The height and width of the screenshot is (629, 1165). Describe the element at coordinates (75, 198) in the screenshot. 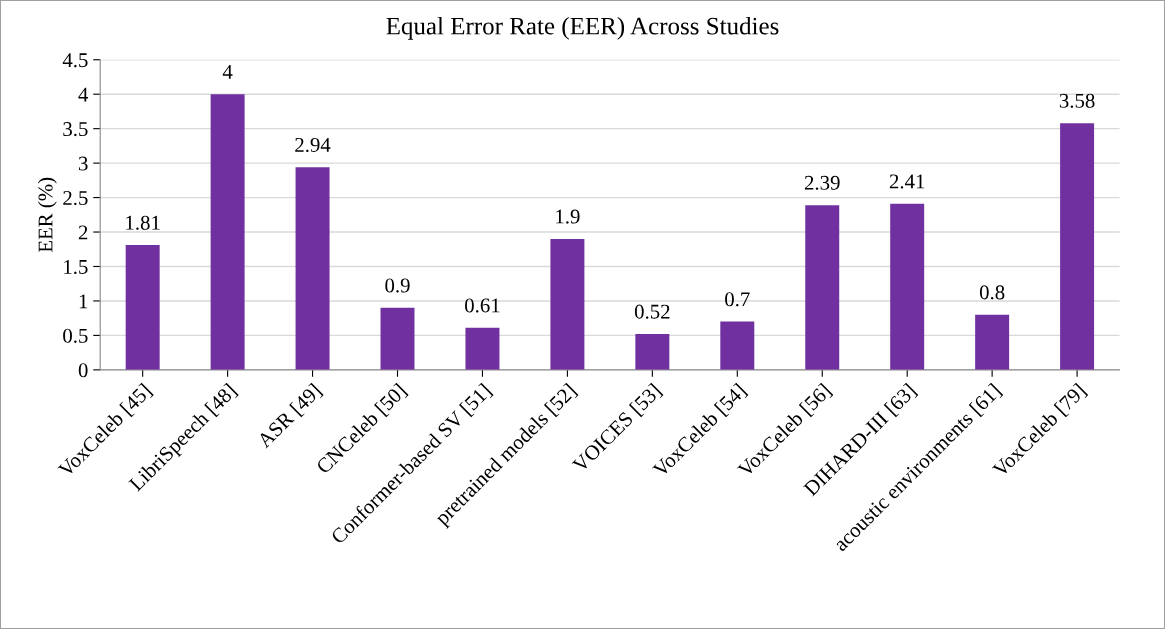

I see `y-tick-label: 2.5` at that location.